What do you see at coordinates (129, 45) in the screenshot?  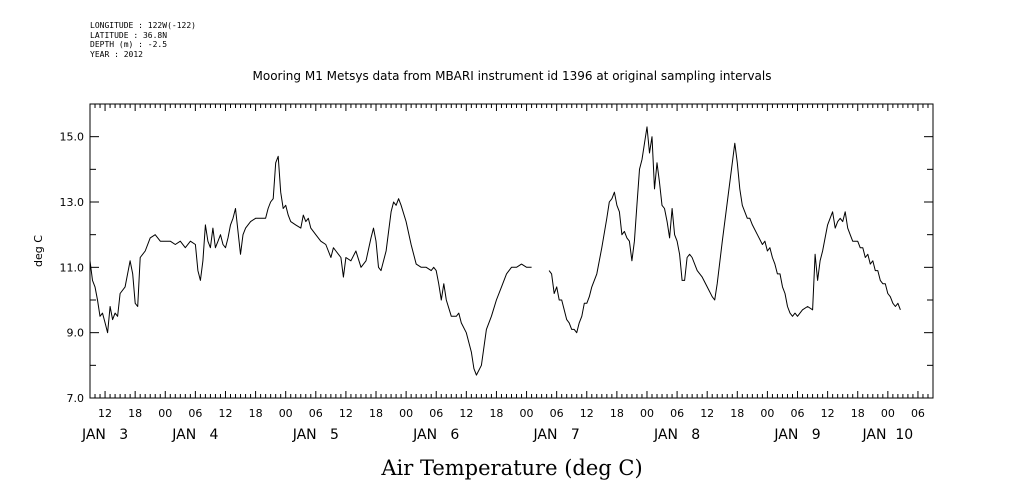 I see `depth-text: DEPTH (m) : -2.5` at bounding box center [129, 45].